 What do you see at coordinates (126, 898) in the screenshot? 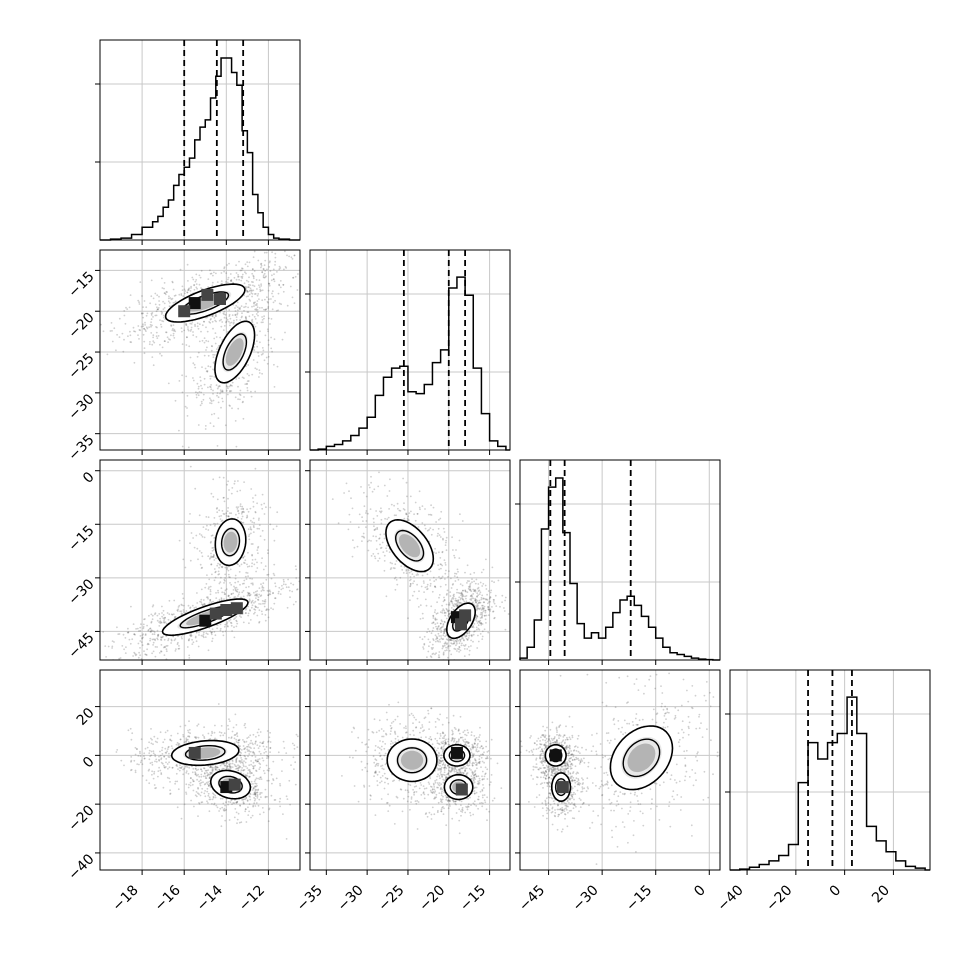
I see `x-tick-label: −18` at bounding box center [126, 898].